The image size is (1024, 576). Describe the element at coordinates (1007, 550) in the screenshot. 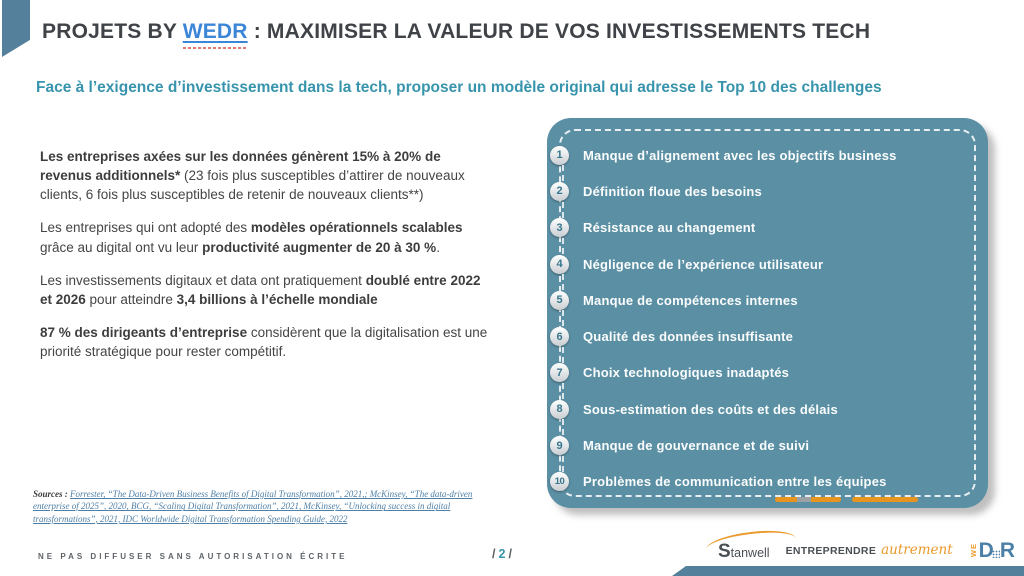

I see `wedr-logo-r: R` at that location.